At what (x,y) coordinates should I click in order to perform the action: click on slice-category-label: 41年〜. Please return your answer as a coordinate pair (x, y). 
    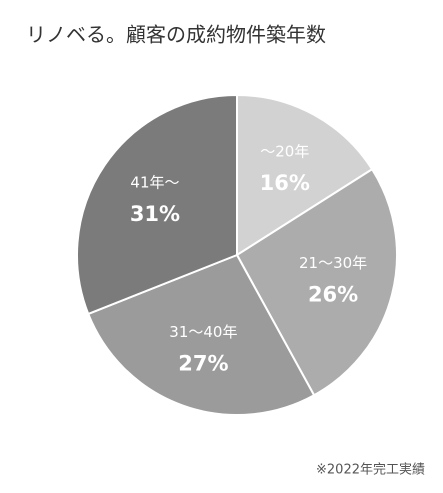
    Looking at the image, I should click on (154, 183).